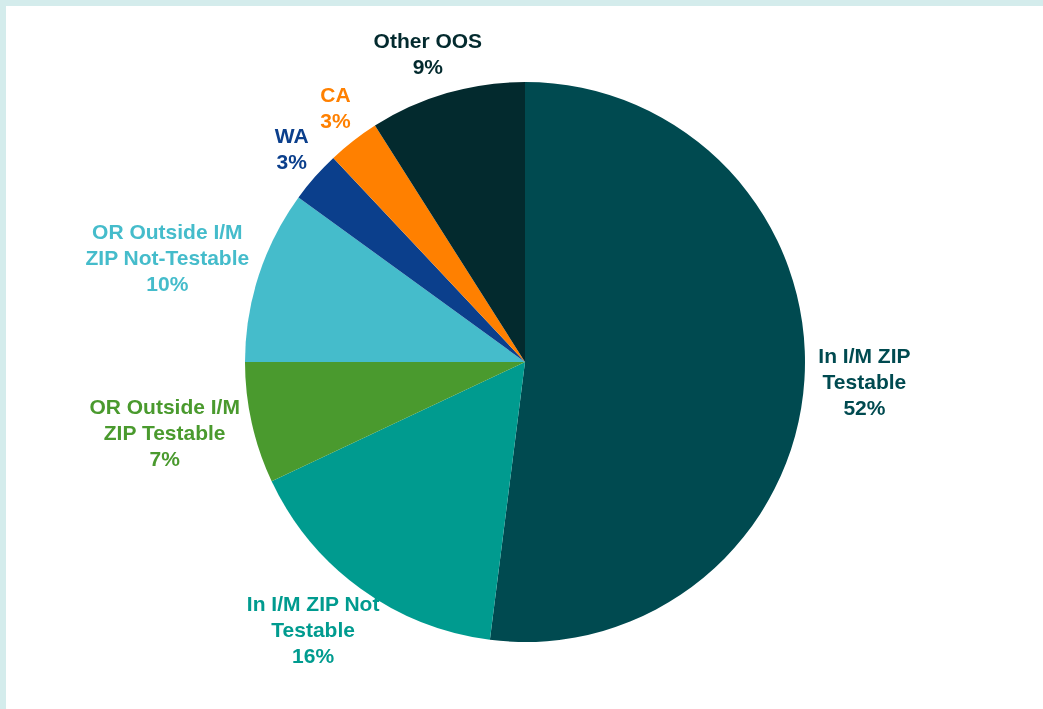 This screenshot has width=1043, height=709. What do you see at coordinates (864, 368) in the screenshot?
I see `slice-label: In I/M ZIP Testable` at bounding box center [864, 368].